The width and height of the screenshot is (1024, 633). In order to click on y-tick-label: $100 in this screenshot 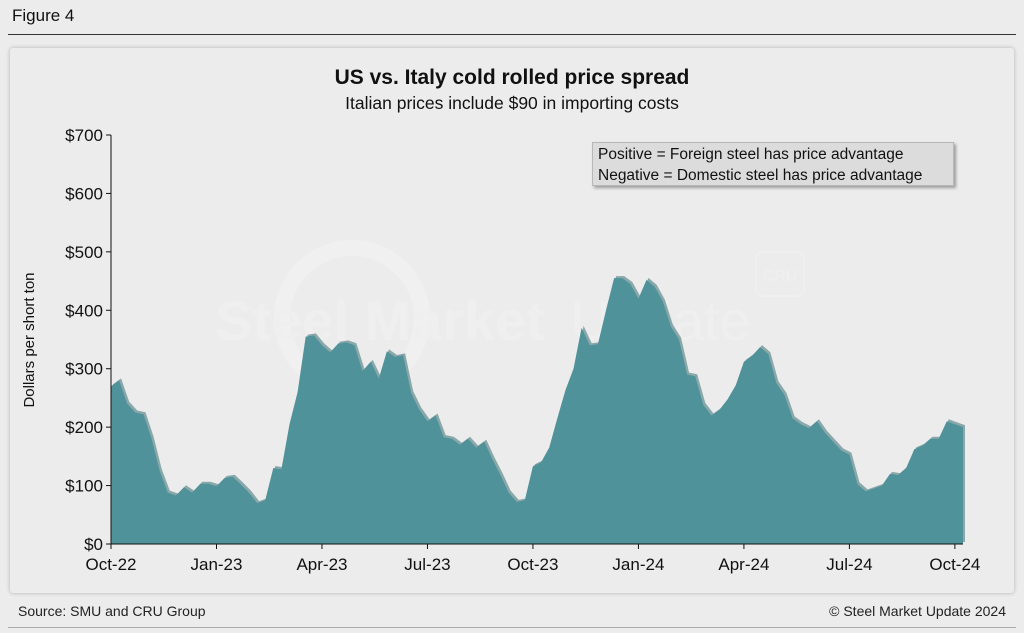, I will do `click(84, 486)`.